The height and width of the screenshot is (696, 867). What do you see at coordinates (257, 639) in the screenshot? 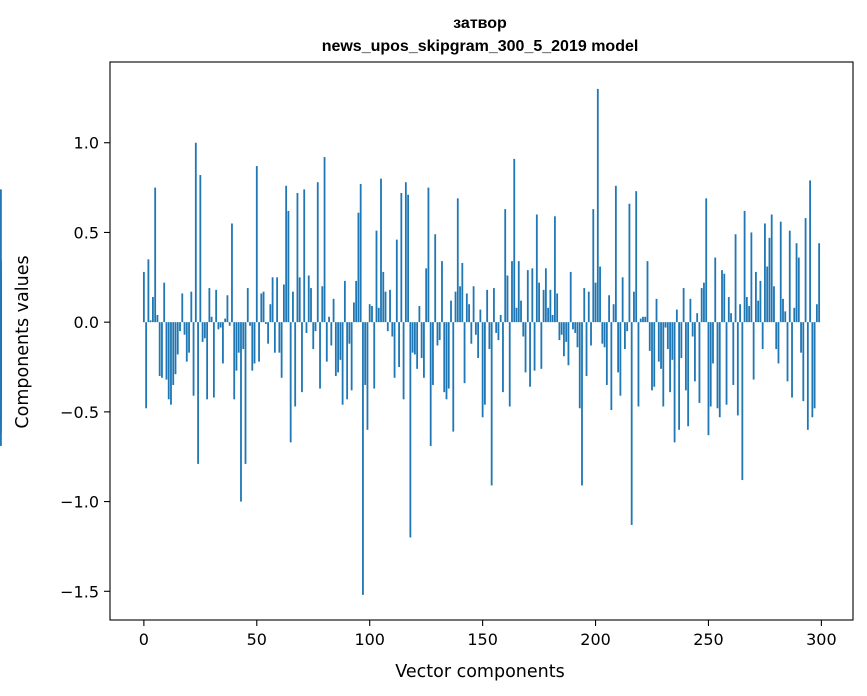
I see `x-tick-label: 50` at bounding box center [257, 639].